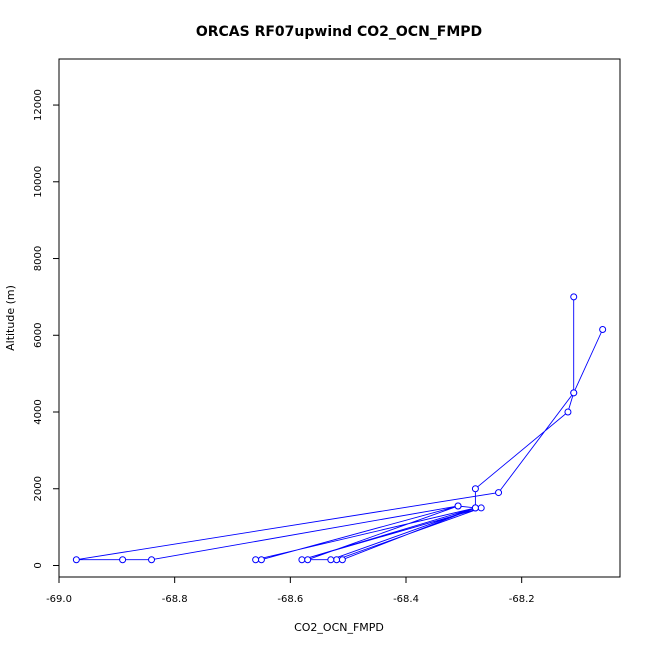 This screenshot has height=650, width=650. Describe the element at coordinates (10, 318) in the screenshot. I see `y-axis-label: Altitude (m)` at that location.